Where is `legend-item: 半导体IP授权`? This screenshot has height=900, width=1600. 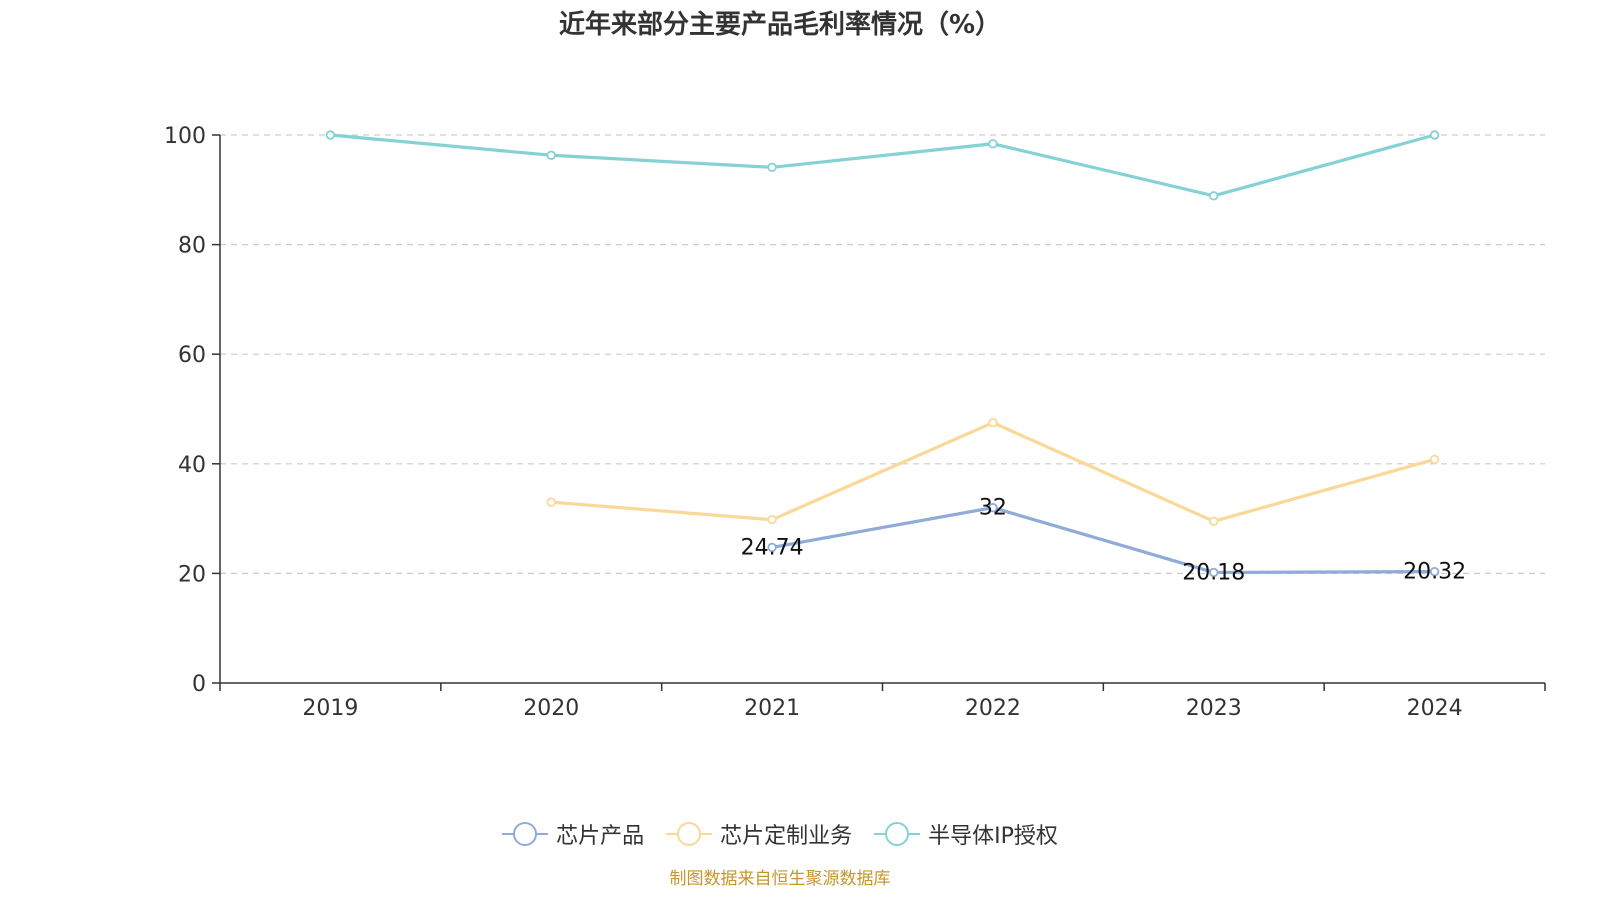 legend-item: 半导体IP授权 is located at coordinates (966, 834).